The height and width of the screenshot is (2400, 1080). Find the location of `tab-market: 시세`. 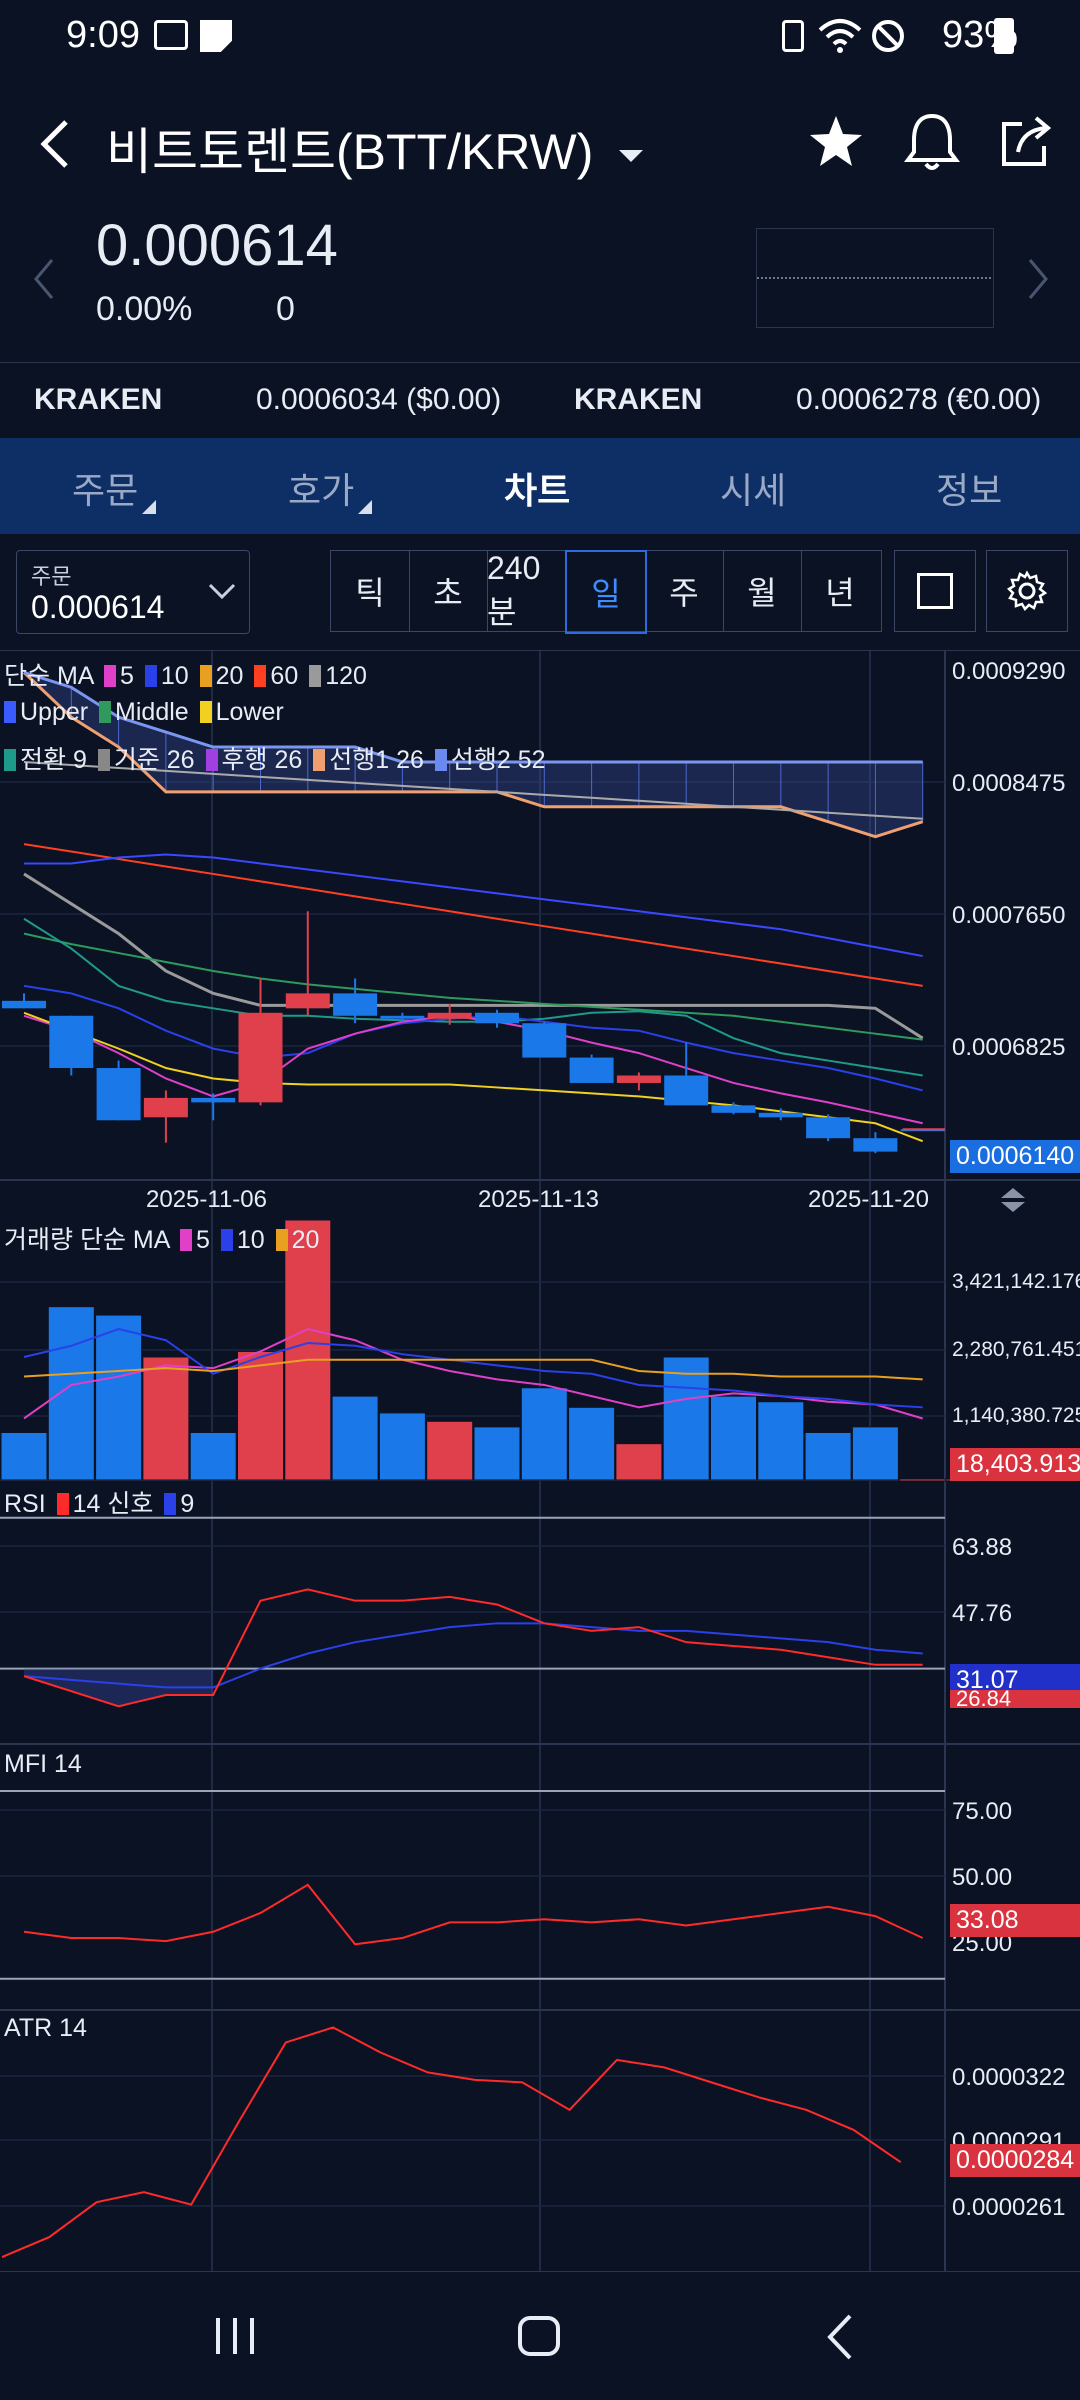

tab-market: 시세 is located at coordinates (753, 488).